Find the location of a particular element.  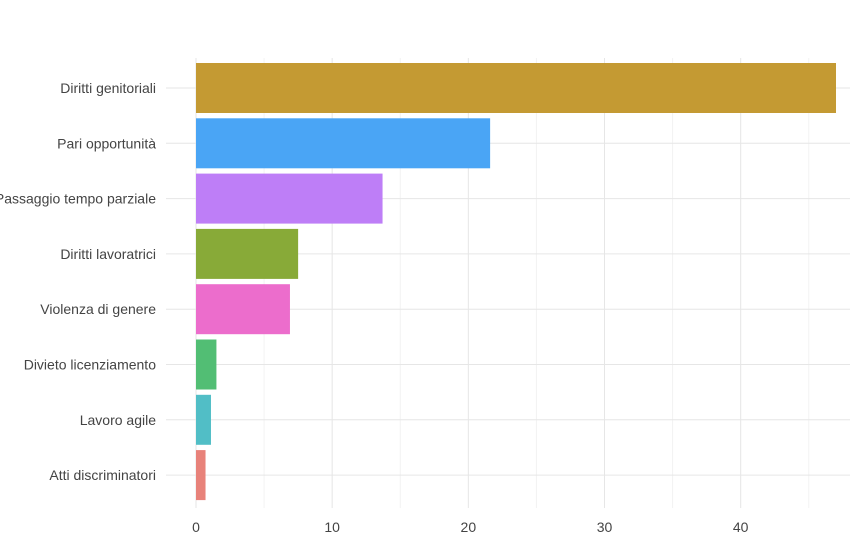

x-tick-label: 40 is located at coordinates (741, 527).